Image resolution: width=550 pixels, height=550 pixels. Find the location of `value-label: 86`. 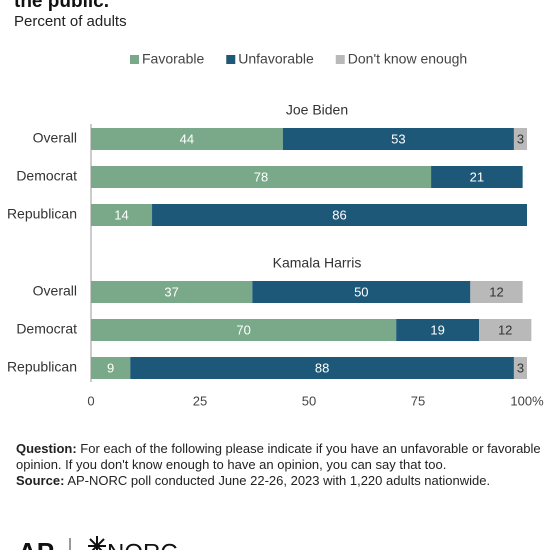

value-label: 86 is located at coordinates (339, 214).